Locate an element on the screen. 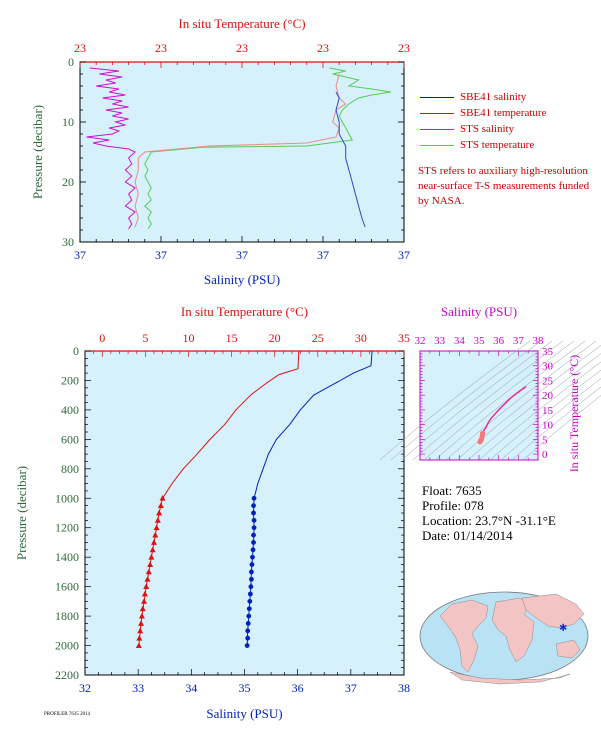 Image resolution: width=601 pixels, height=736 pixels. top-tick-label: 0 is located at coordinates (102, 338).